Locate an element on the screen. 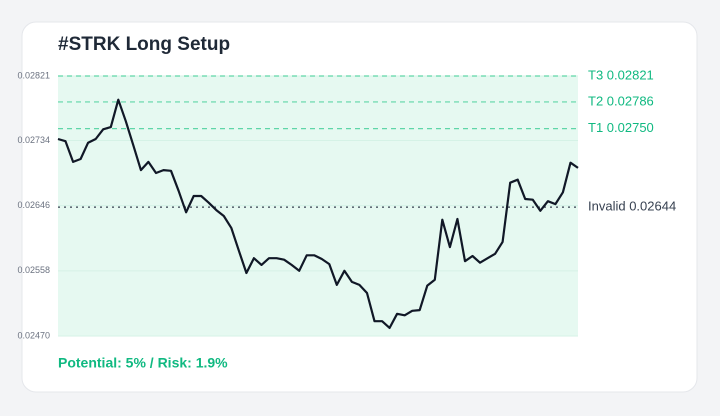 This screenshot has height=416, width=720. level-label: T2 0.02786 is located at coordinates (621, 100).